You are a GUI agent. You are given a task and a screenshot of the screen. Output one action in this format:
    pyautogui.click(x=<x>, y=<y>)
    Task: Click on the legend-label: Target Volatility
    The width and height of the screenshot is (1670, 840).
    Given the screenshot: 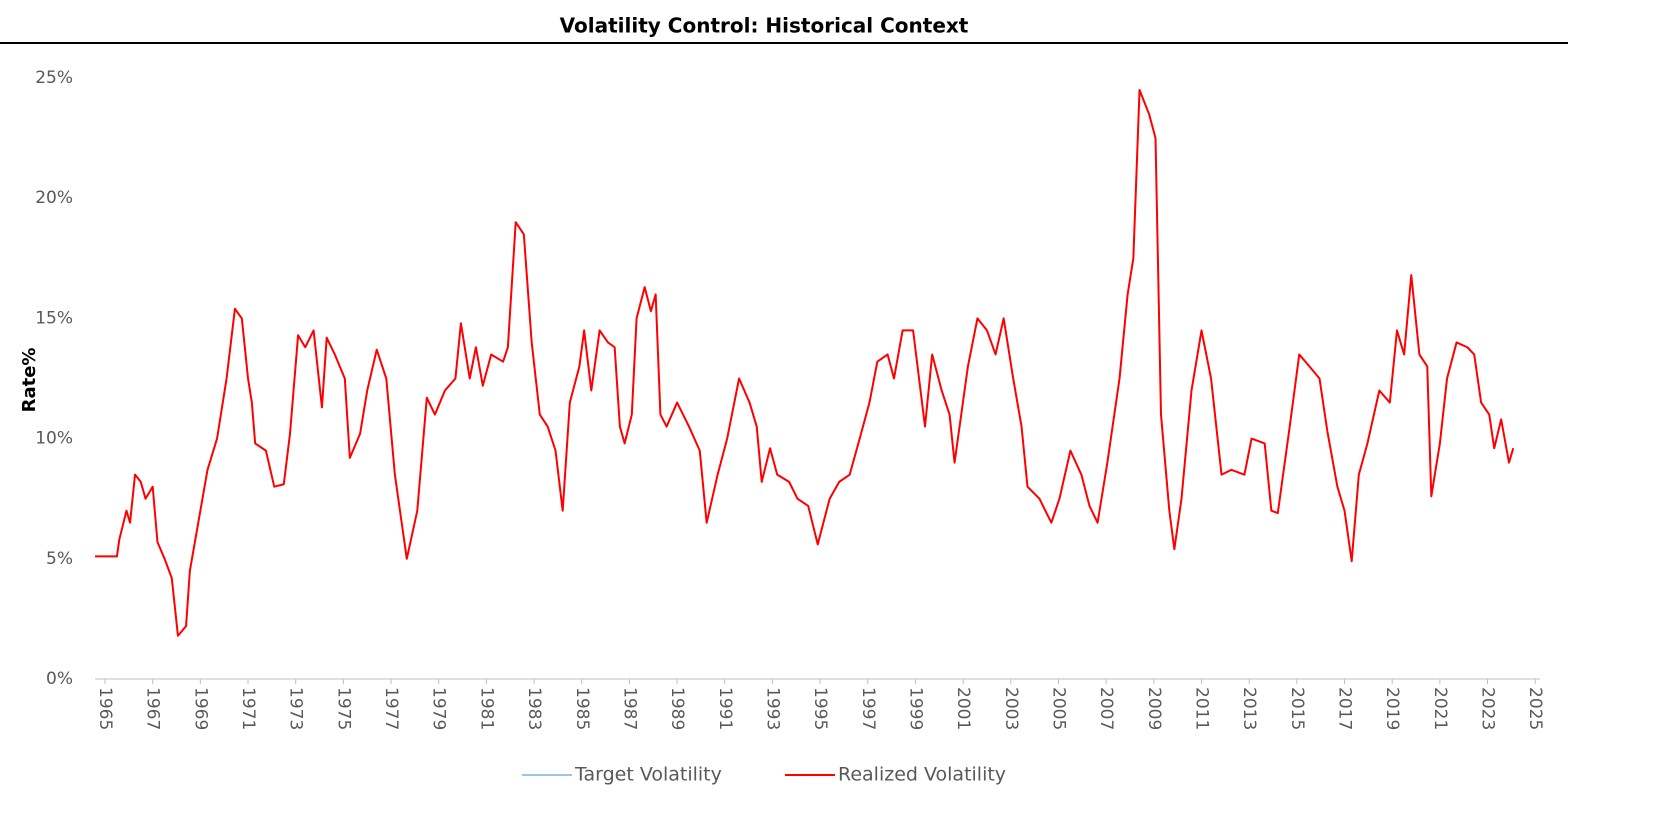 What is the action you would take?
    pyautogui.click(x=648, y=775)
    